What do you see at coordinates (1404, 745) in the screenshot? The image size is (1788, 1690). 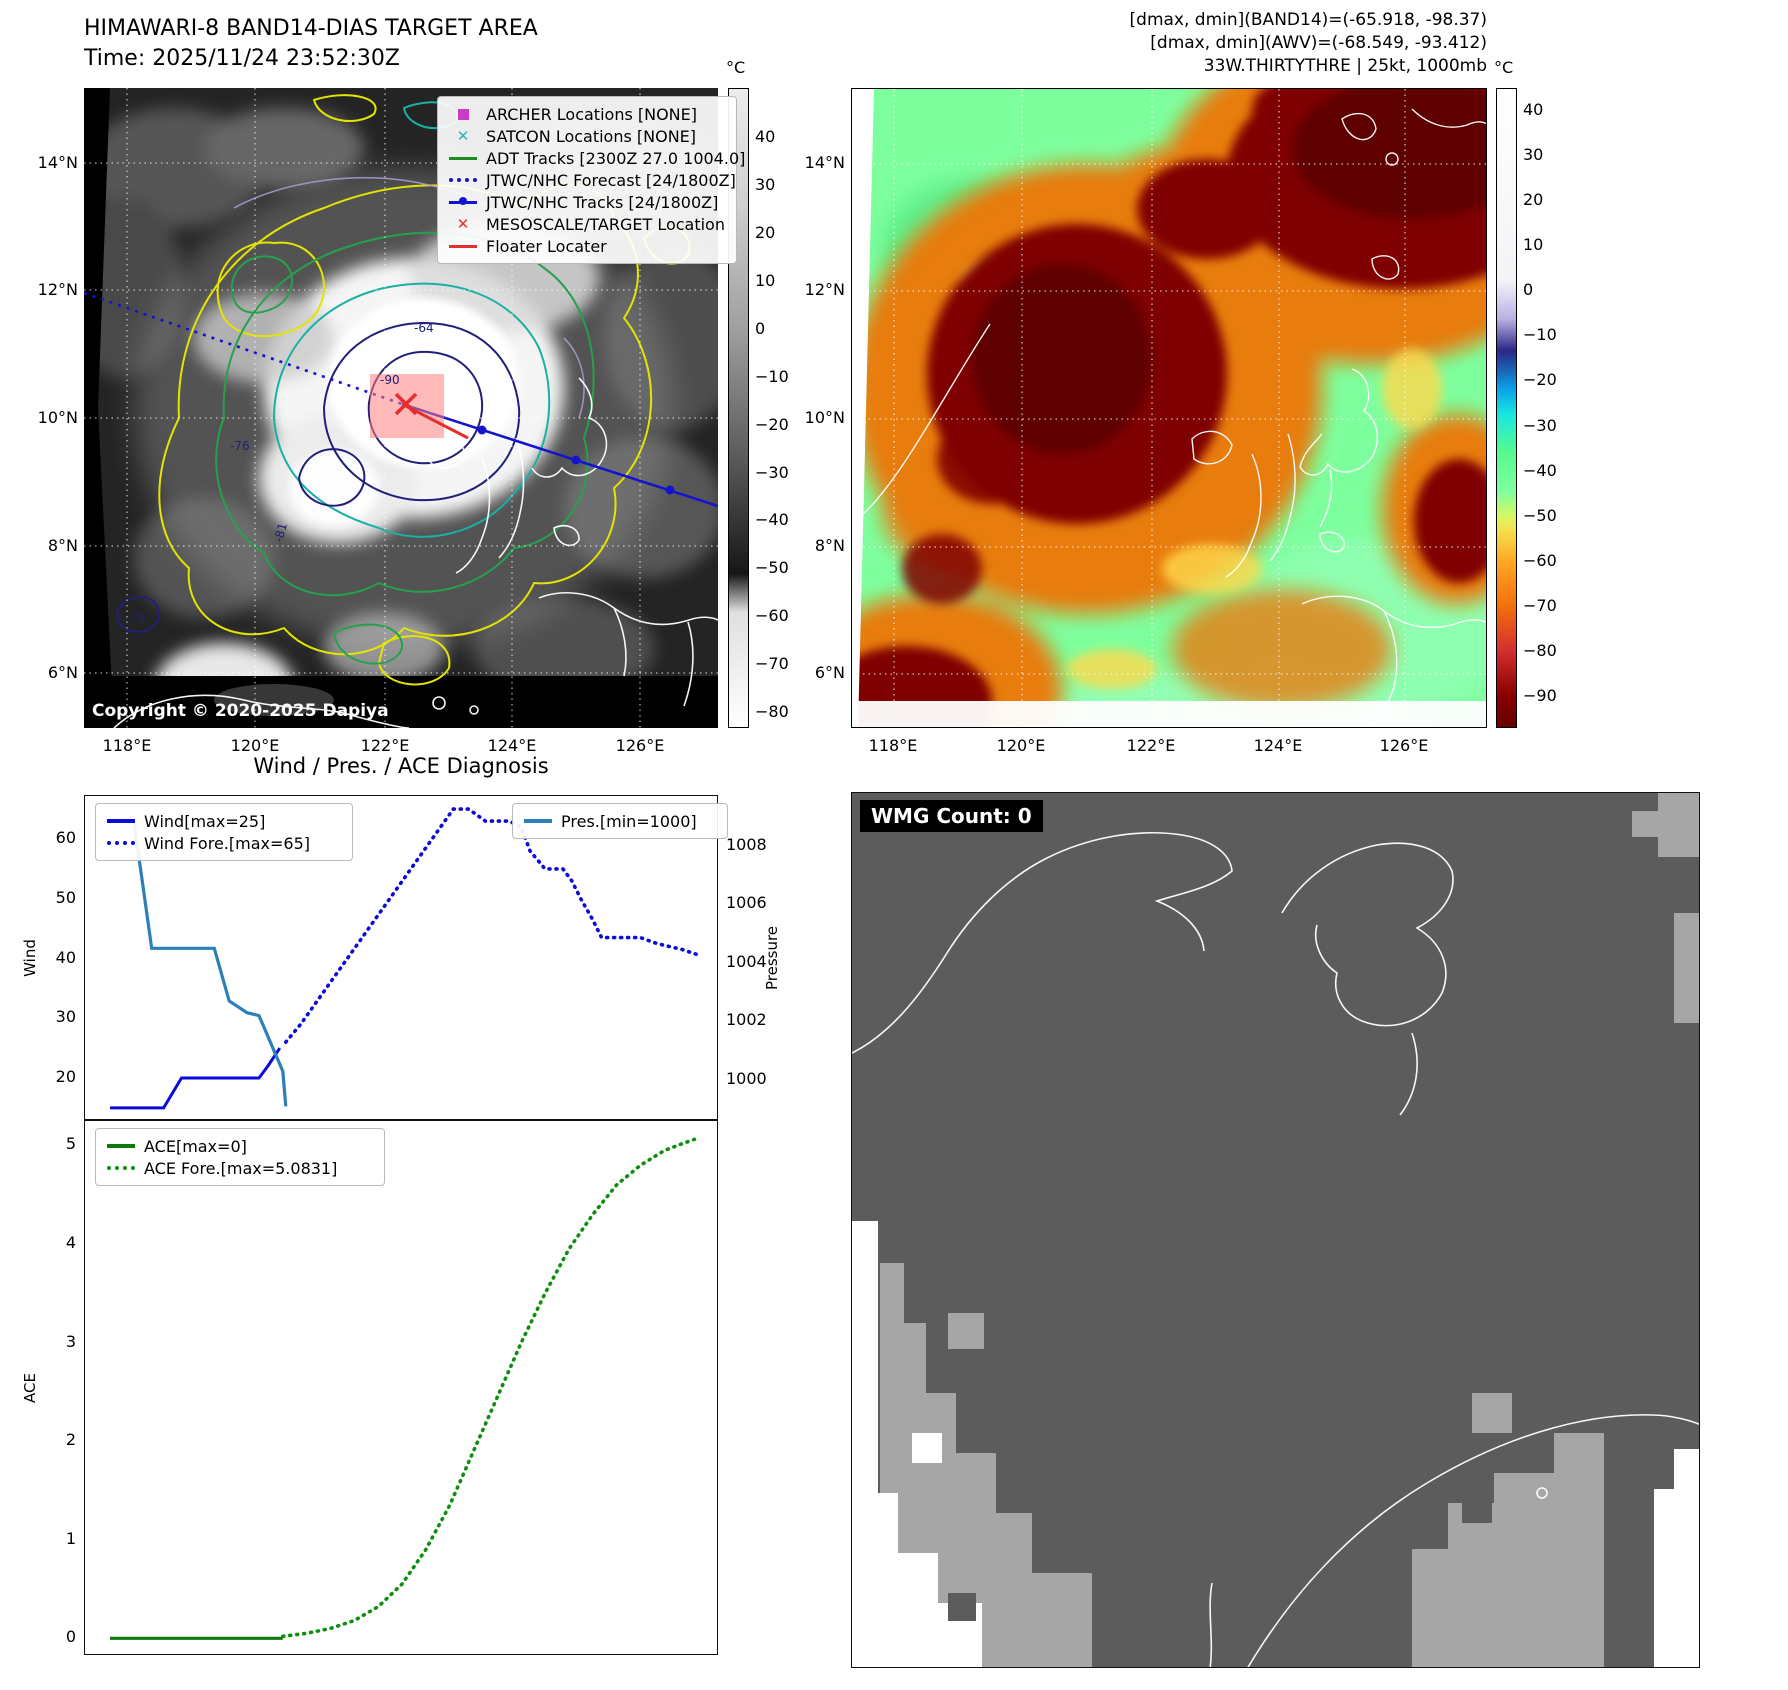 I see `lon-tick: 126°E` at bounding box center [1404, 745].